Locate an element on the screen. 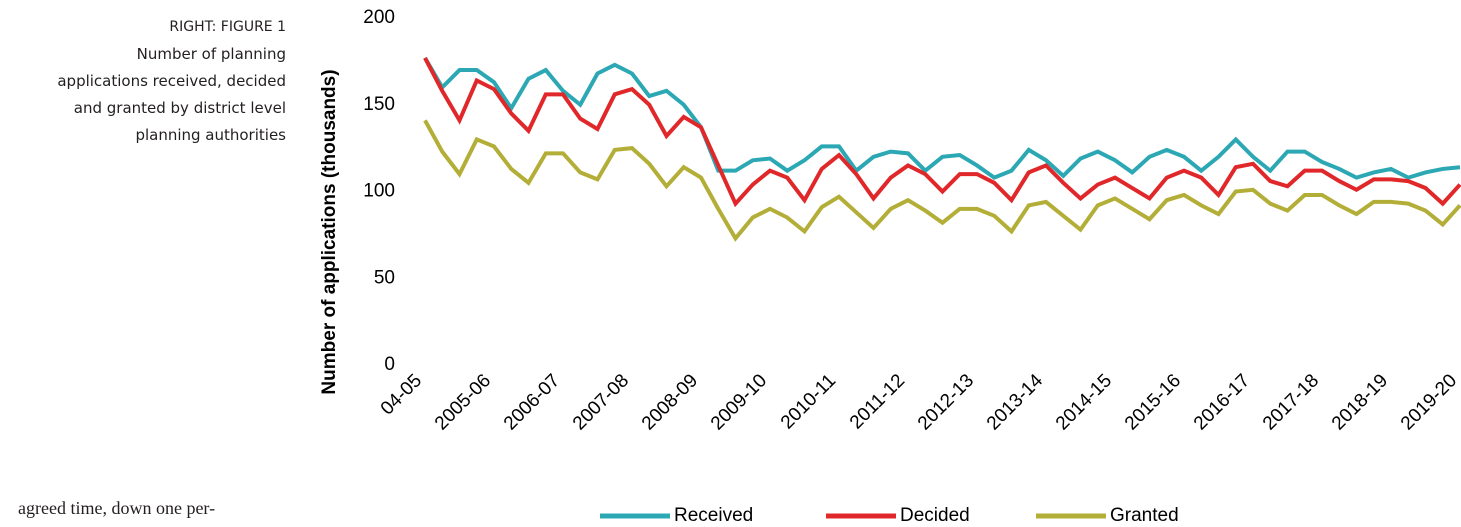 This screenshot has height=527, width=1461. x-tick-label: 04-05 is located at coordinates (401, 394).